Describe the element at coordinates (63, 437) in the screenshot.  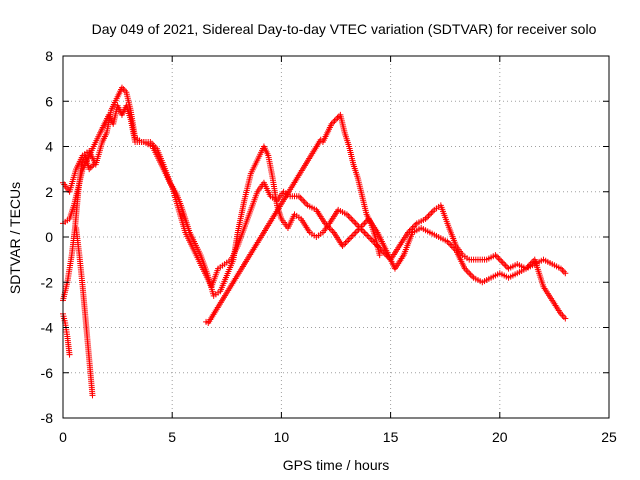
I see `x-tick-label: 0` at that location.